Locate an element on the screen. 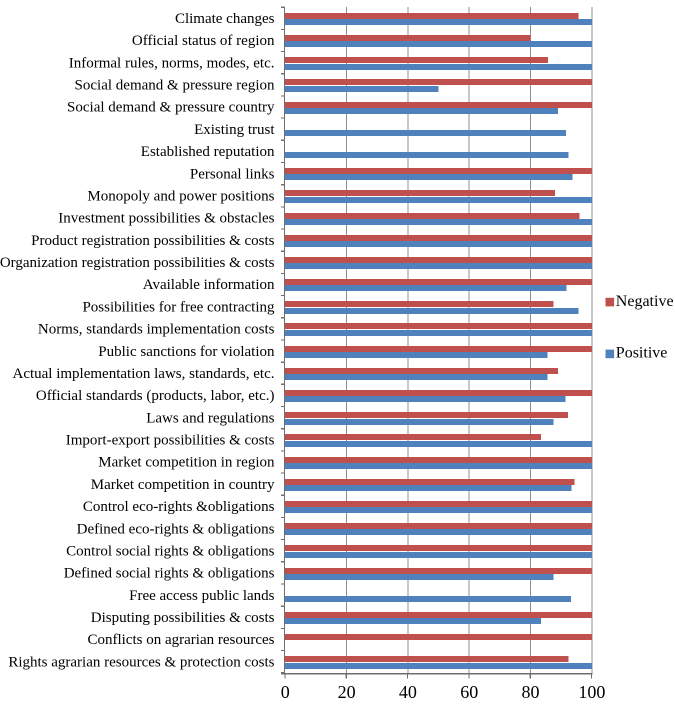 The image size is (675, 704). svg-text:Social demand & pressure count: Social demand & pressure country is located at coordinates (171, 108).